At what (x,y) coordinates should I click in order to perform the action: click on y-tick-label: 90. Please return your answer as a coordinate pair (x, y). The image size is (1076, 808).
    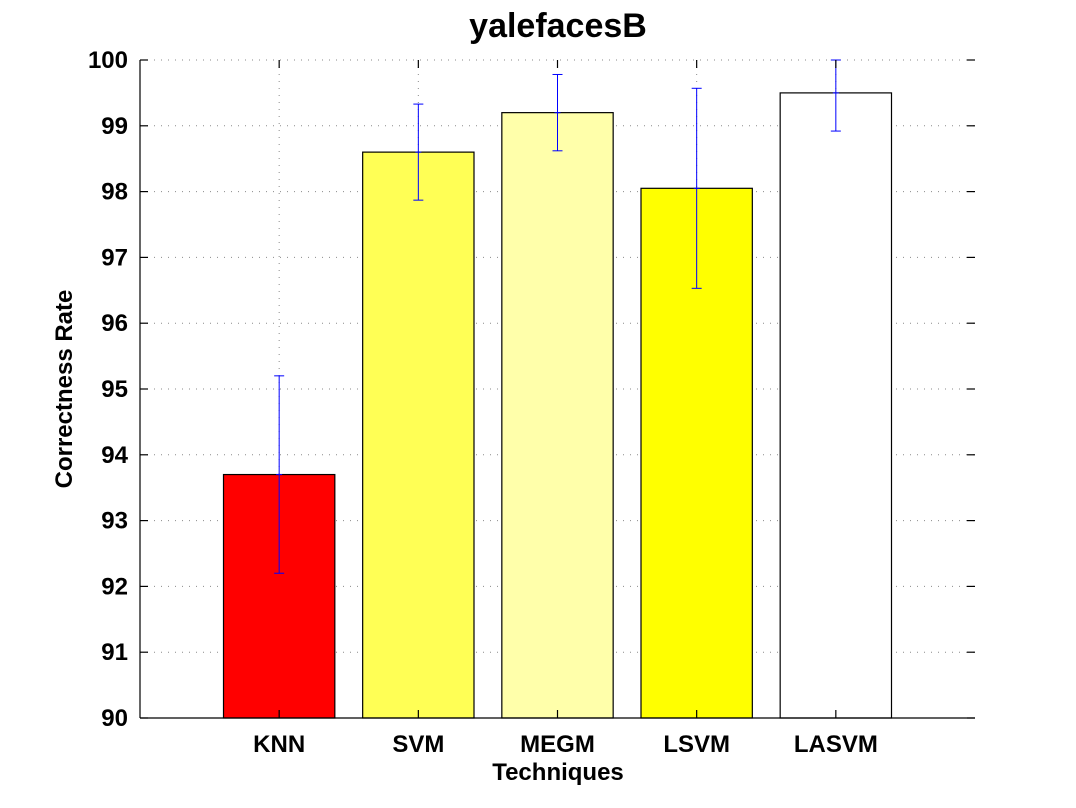
    Looking at the image, I should click on (114, 718).